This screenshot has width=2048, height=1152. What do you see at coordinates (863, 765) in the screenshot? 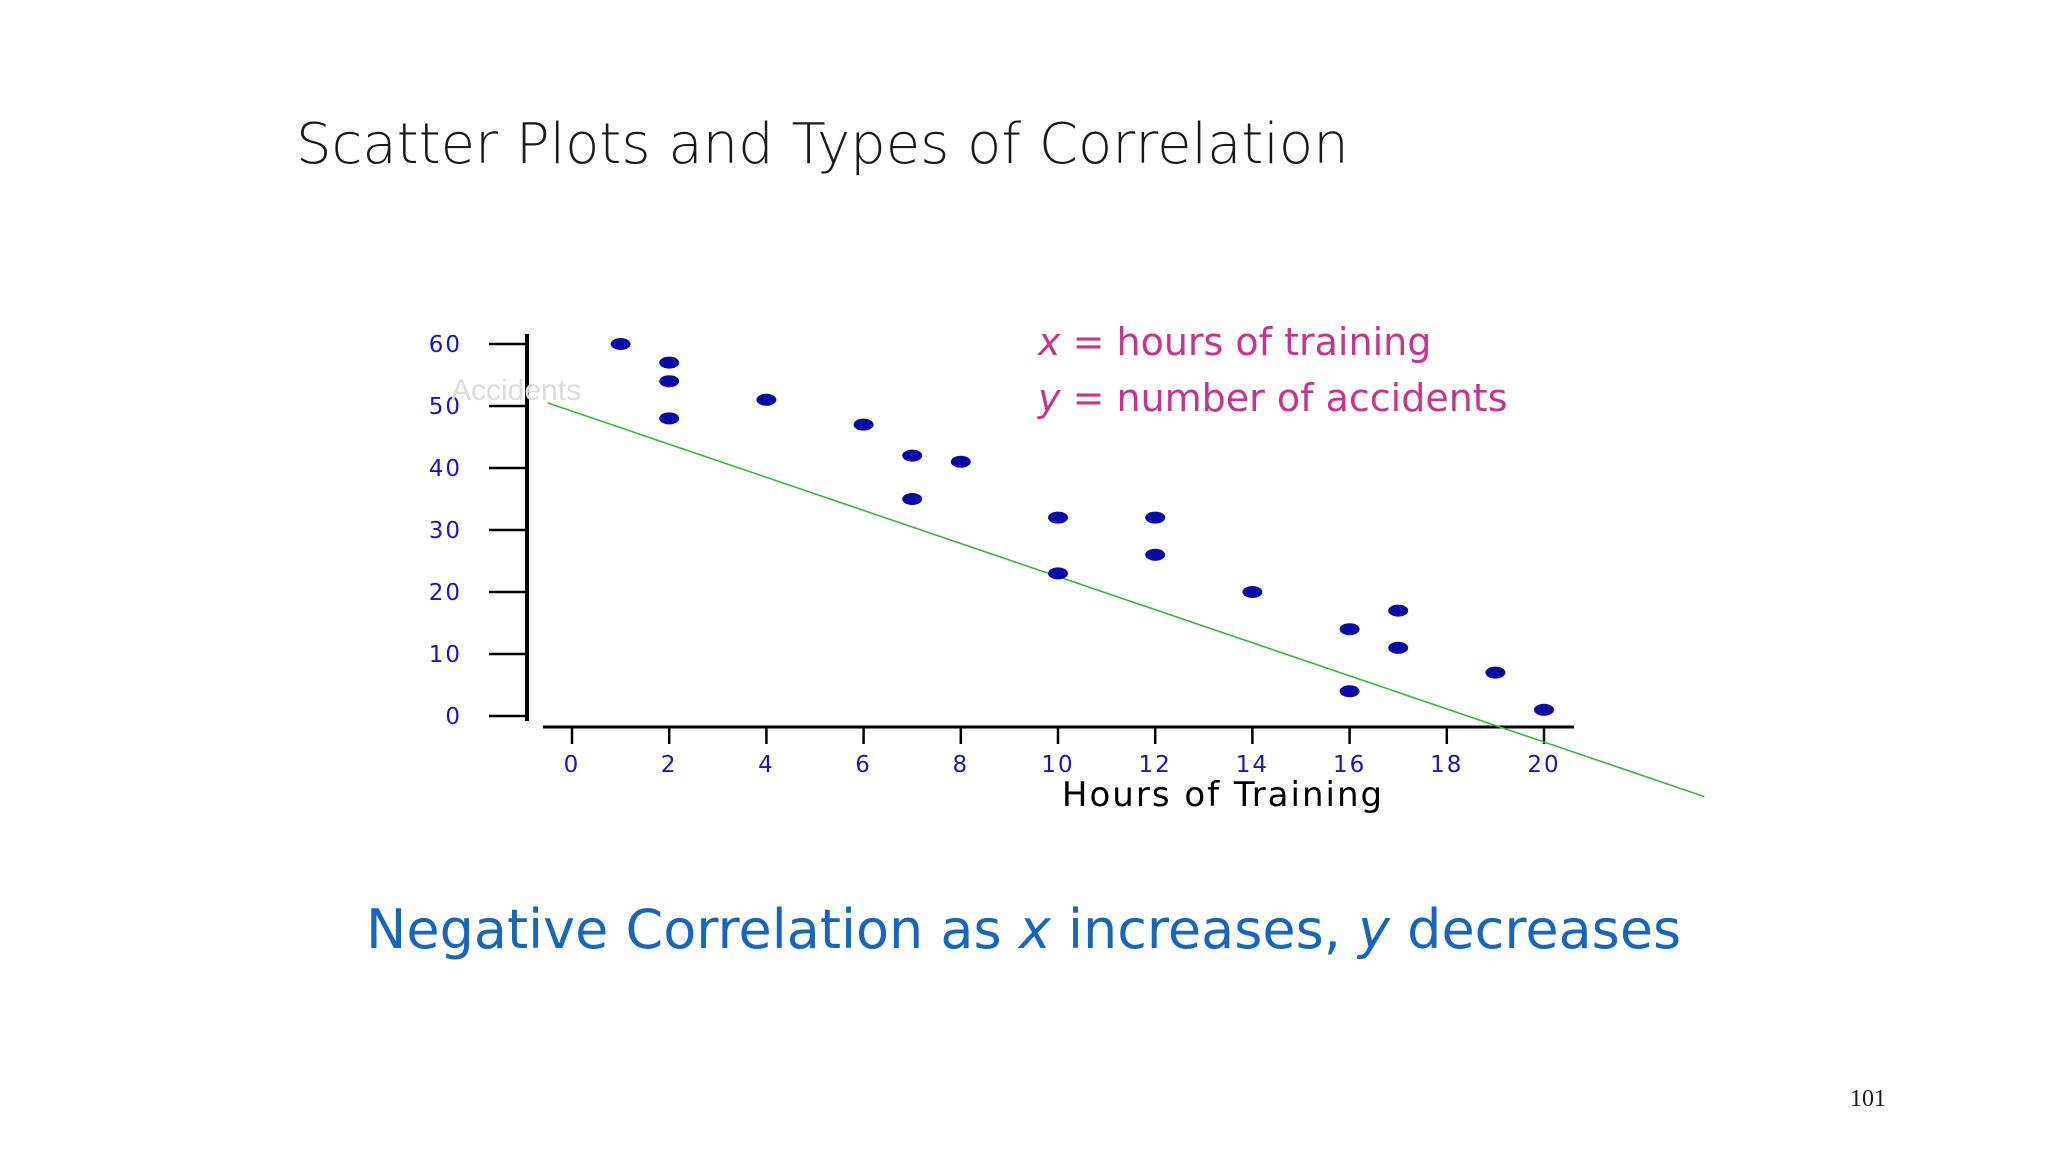
I see `x-tick-label: 6` at bounding box center [863, 765].